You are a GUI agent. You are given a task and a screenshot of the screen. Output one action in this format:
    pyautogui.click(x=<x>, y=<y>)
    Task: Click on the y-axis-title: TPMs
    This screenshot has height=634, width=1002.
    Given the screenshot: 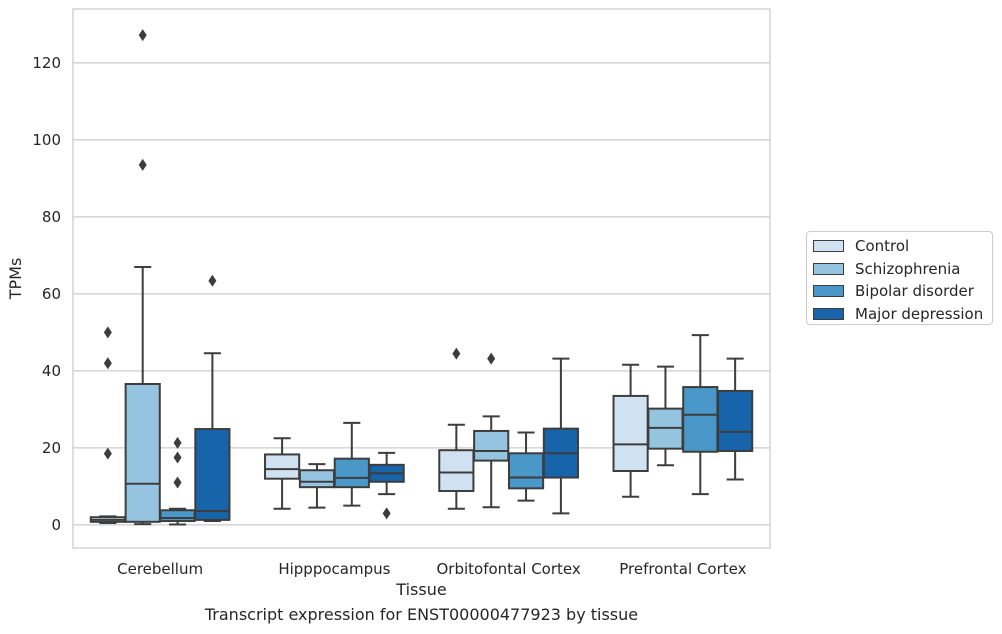 What is the action you would take?
    pyautogui.click(x=15, y=279)
    